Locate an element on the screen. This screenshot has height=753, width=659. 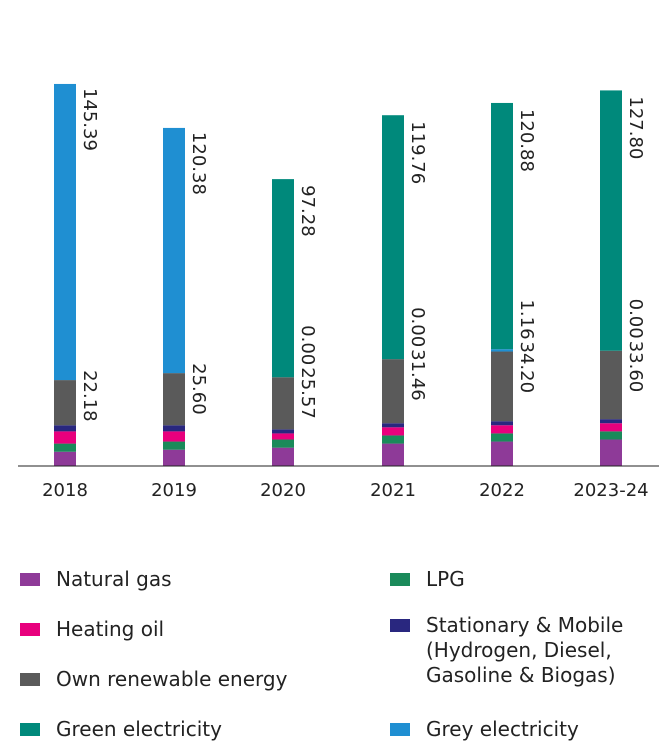
legend-item: Own renewable energy is located at coordinates (153, 679).